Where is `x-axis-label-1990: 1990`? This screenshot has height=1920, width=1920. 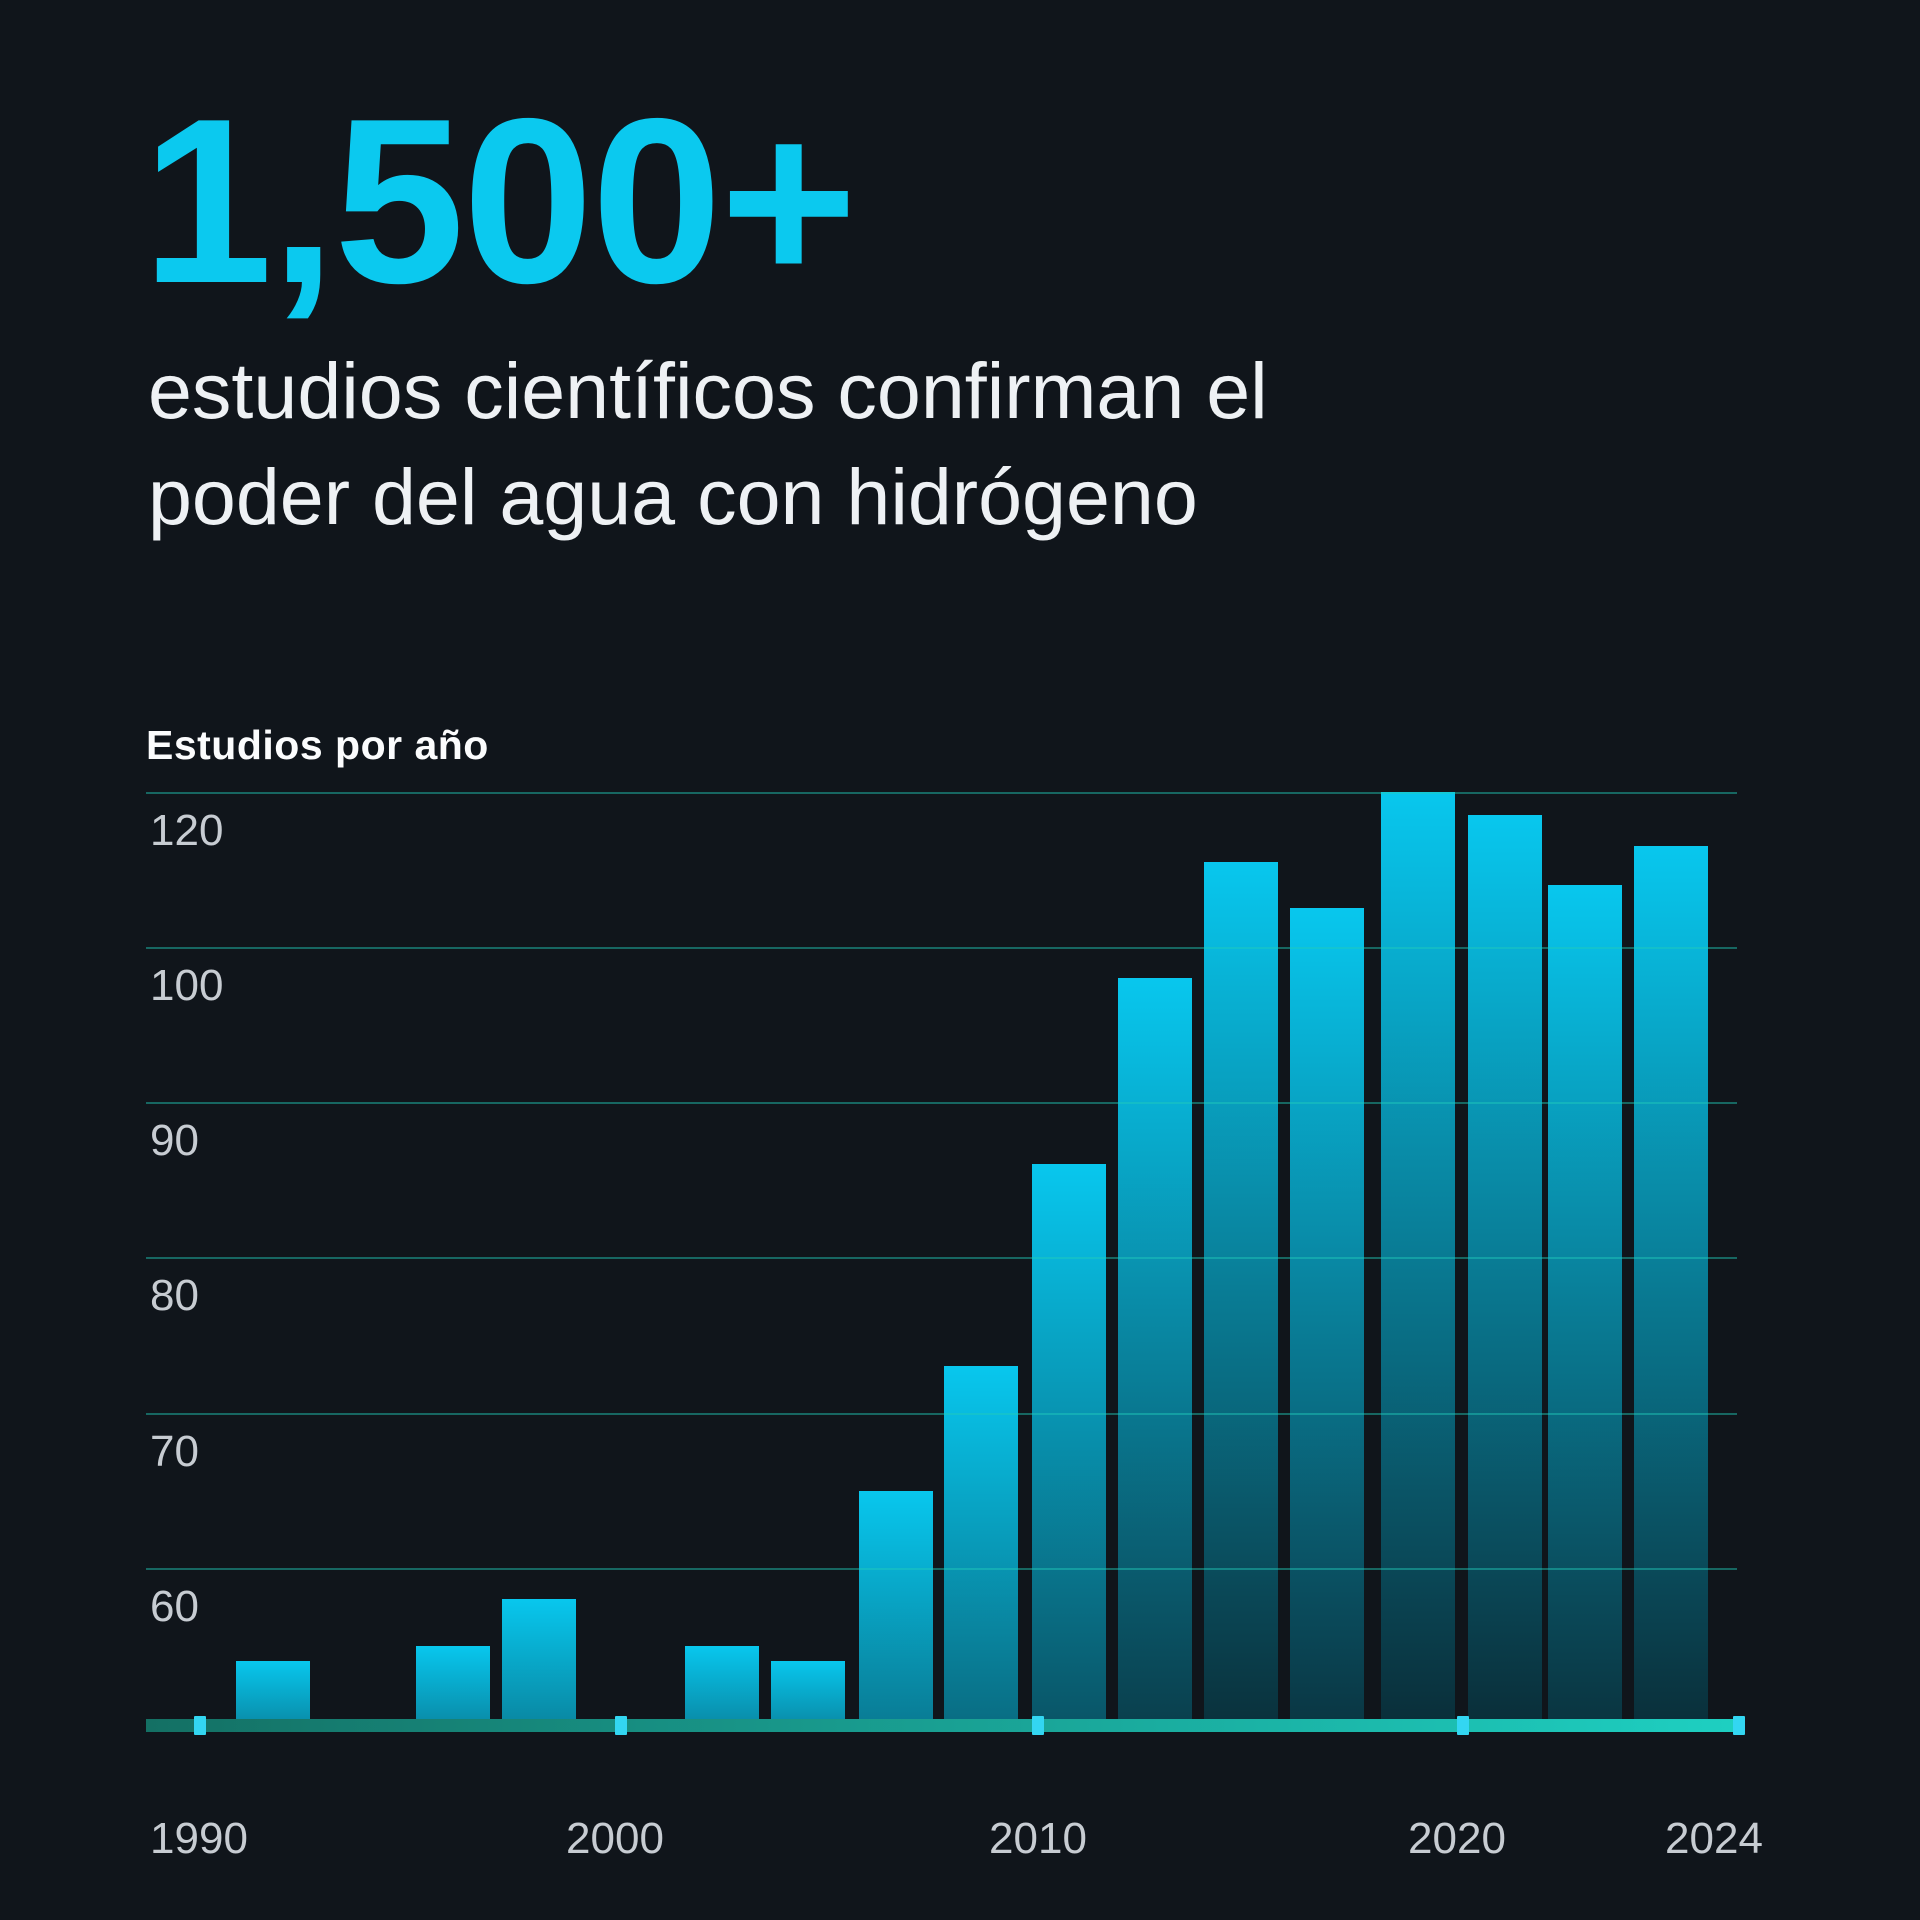
x-axis-label-1990: 1990 is located at coordinates (199, 1838).